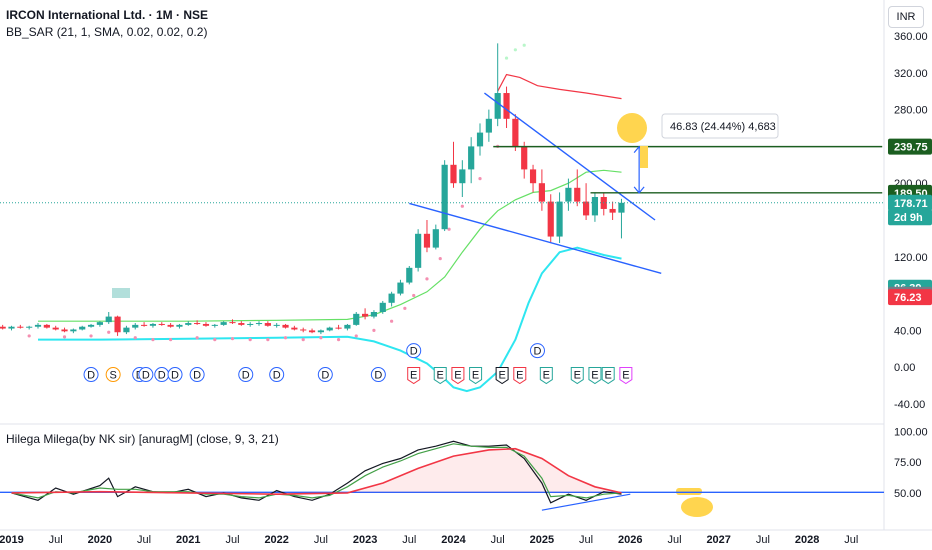  Describe the element at coordinates (316, 471) in the screenshot. I see `lower-fill-area` at that location.